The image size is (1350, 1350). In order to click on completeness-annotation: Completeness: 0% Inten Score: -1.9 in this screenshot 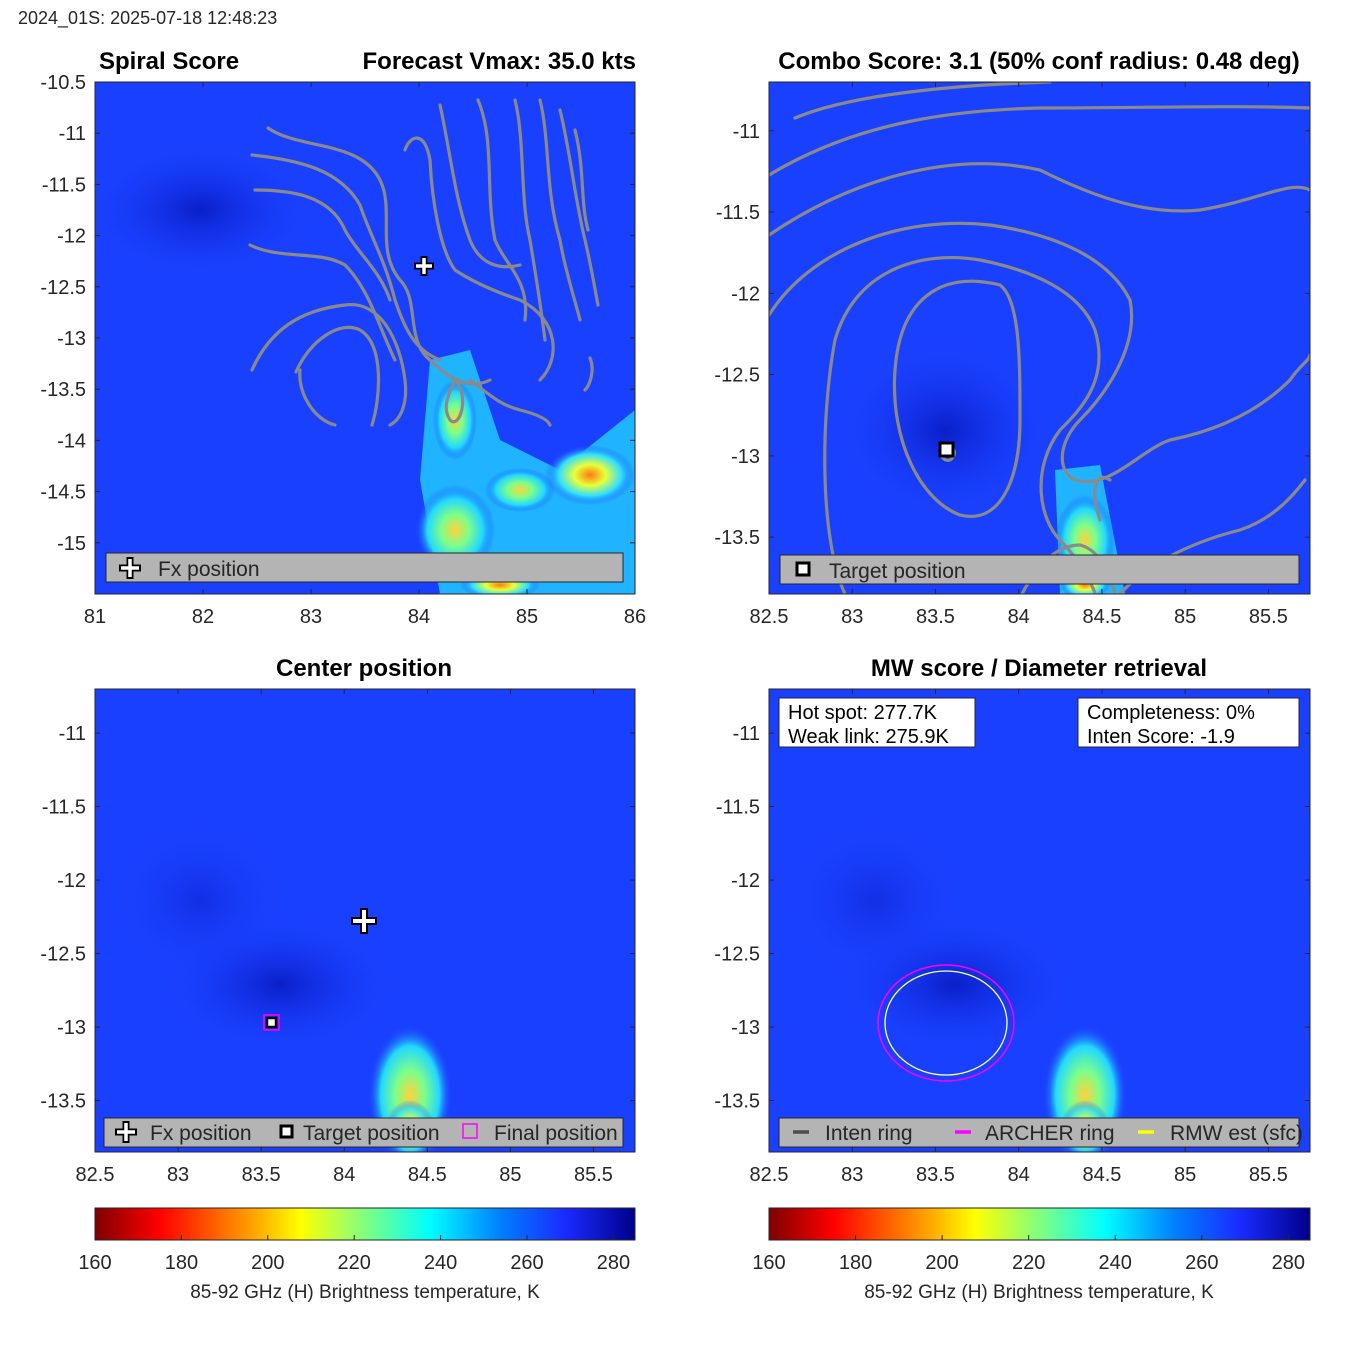, I will do `click(1188, 722)`.